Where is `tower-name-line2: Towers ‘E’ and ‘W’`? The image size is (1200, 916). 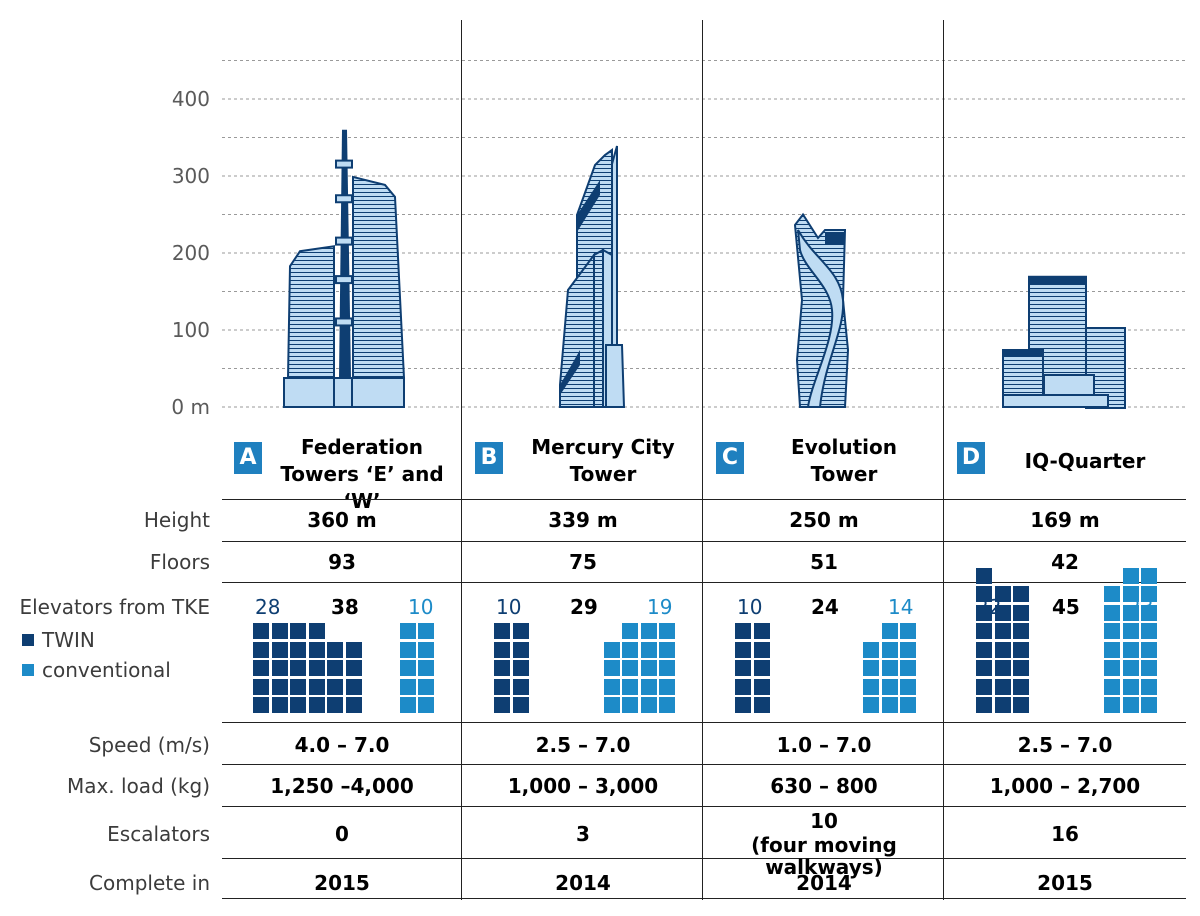 tower-name-line2: Towers ‘E’ and ‘W’ is located at coordinates (362, 487).